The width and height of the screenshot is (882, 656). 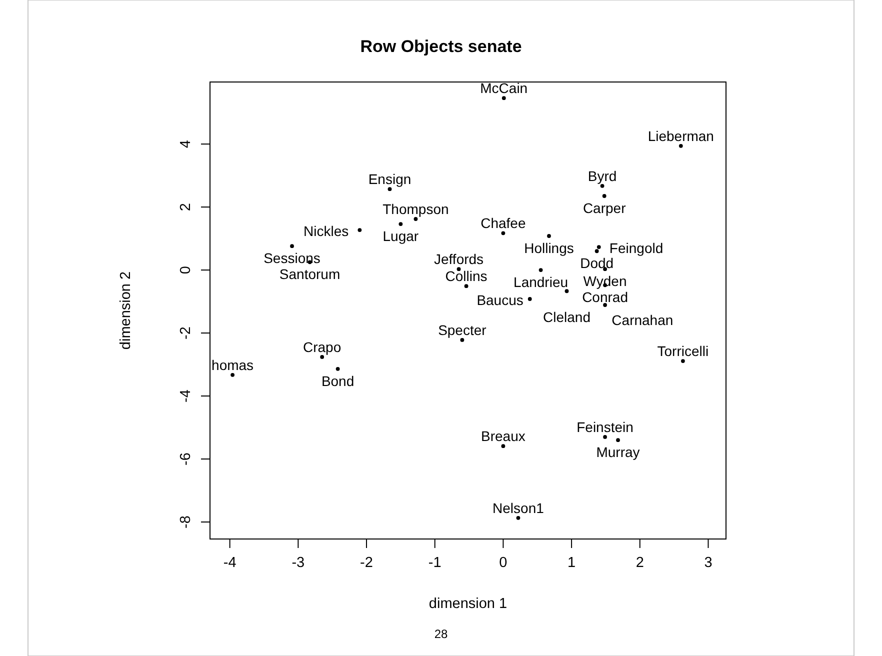 I want to click on data-label: Torricelli, so click(x=683, y=350).